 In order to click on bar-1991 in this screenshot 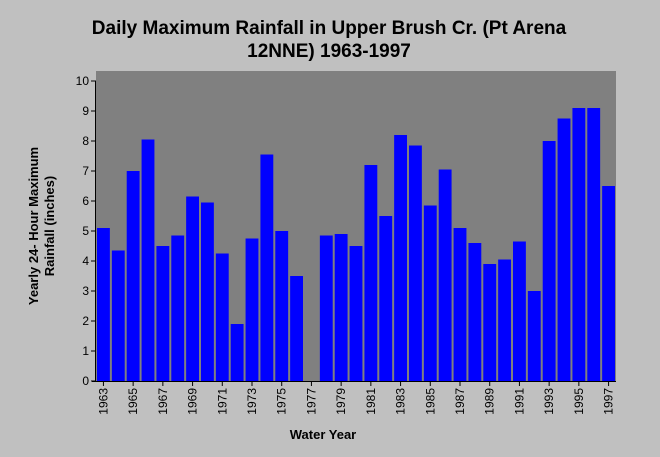, I will do `click(519, 311)`.